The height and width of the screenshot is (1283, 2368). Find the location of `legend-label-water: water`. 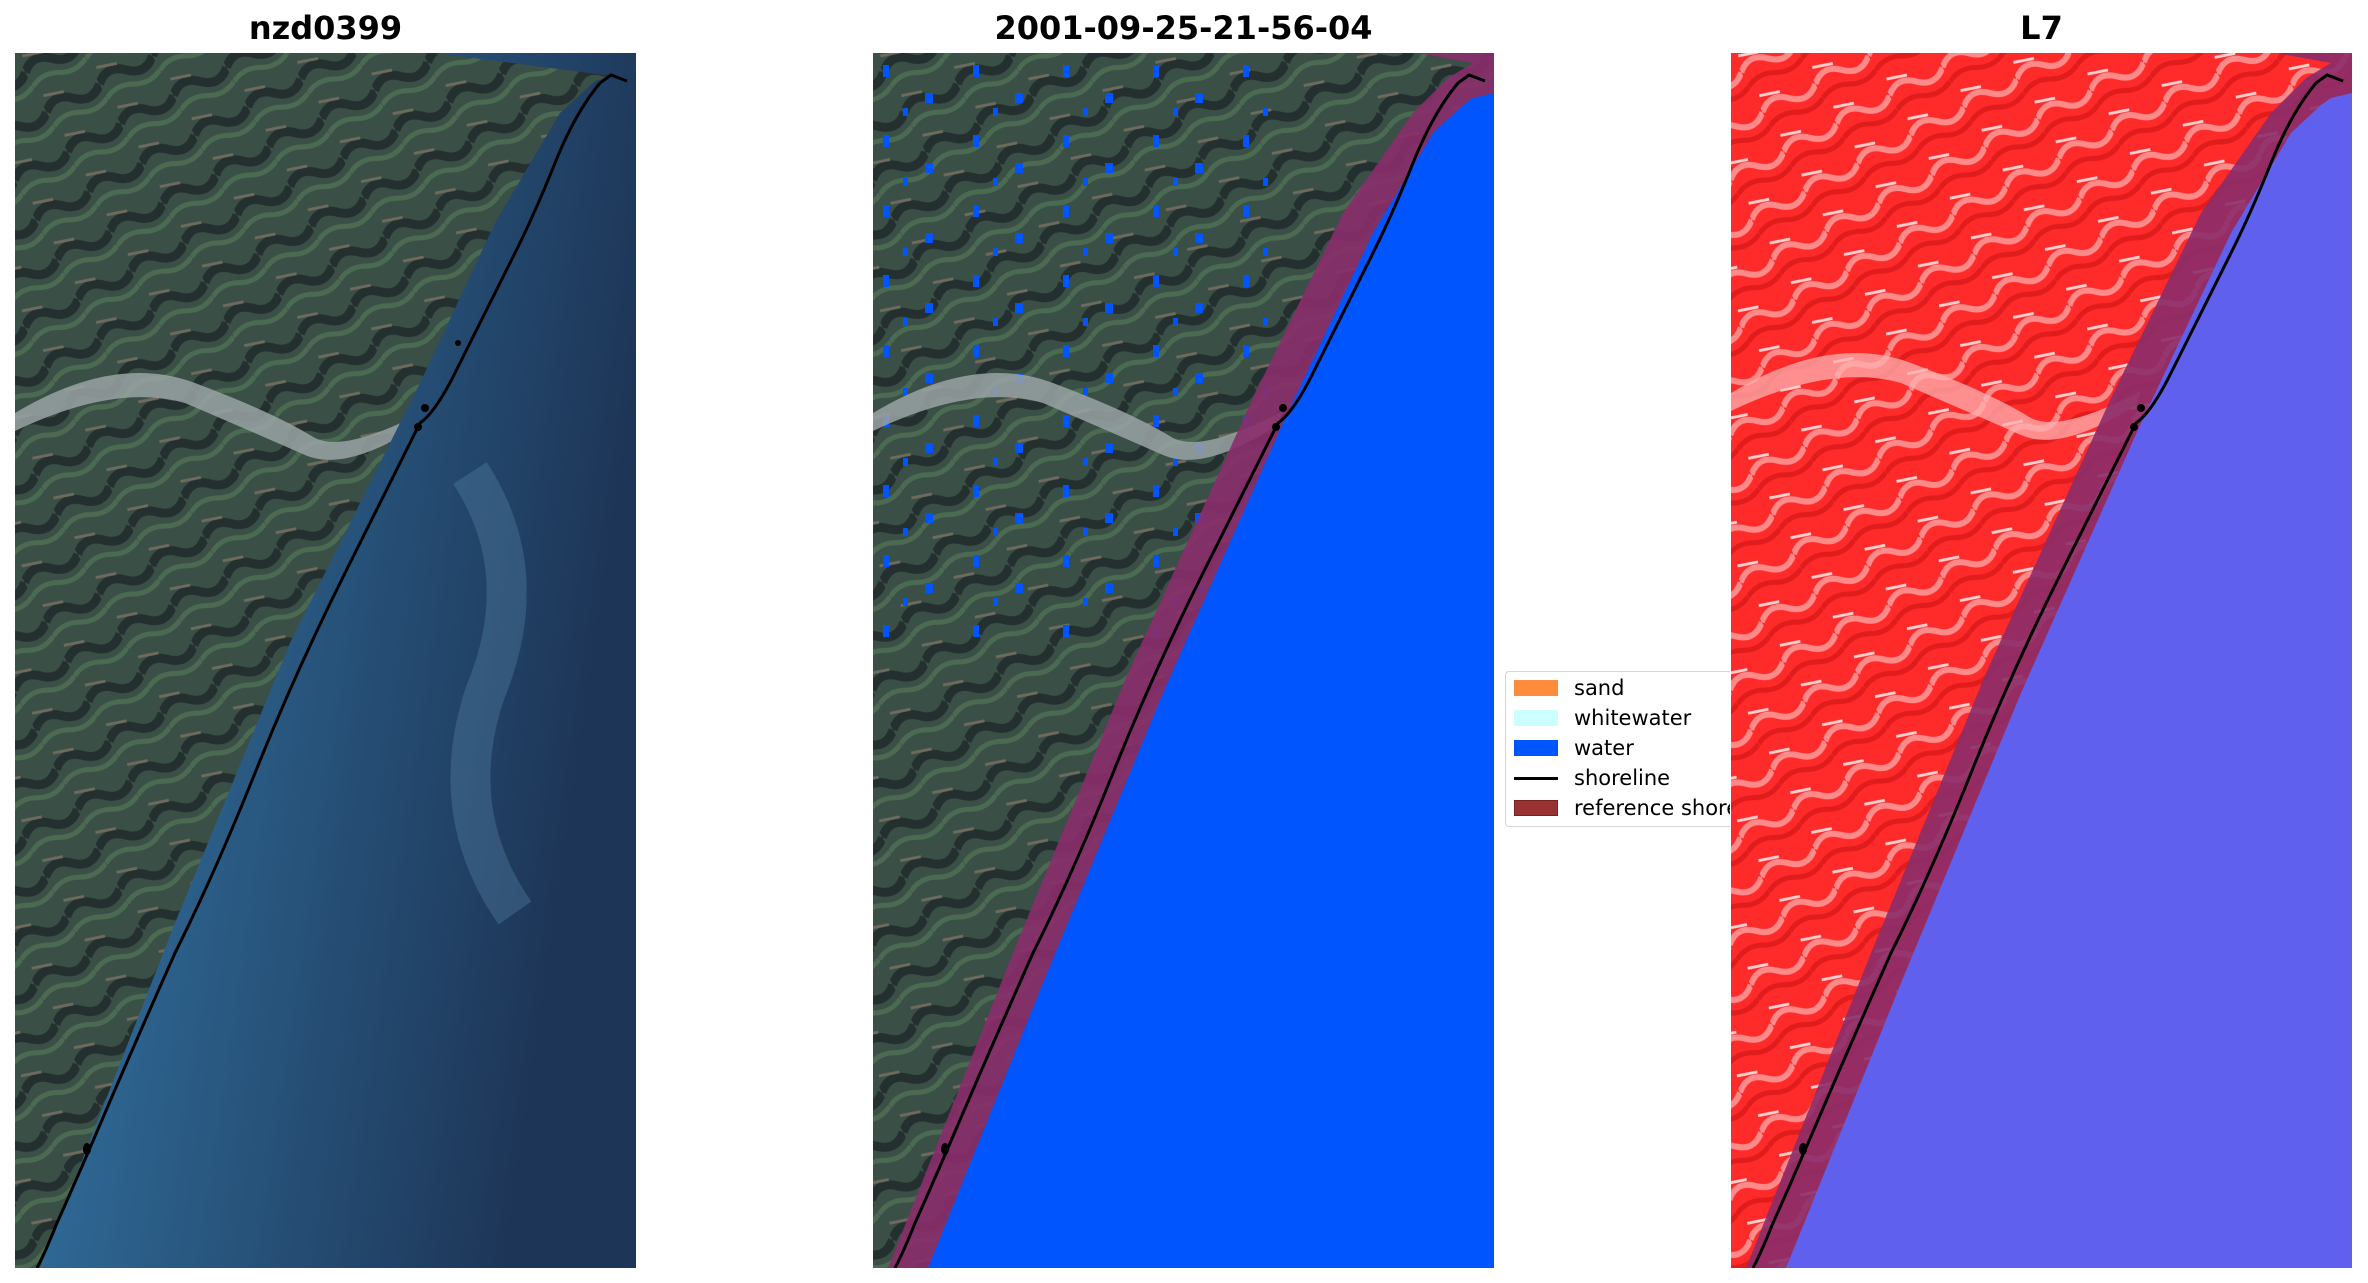

legend-label-water: water is located at coordinates (1604, 748).